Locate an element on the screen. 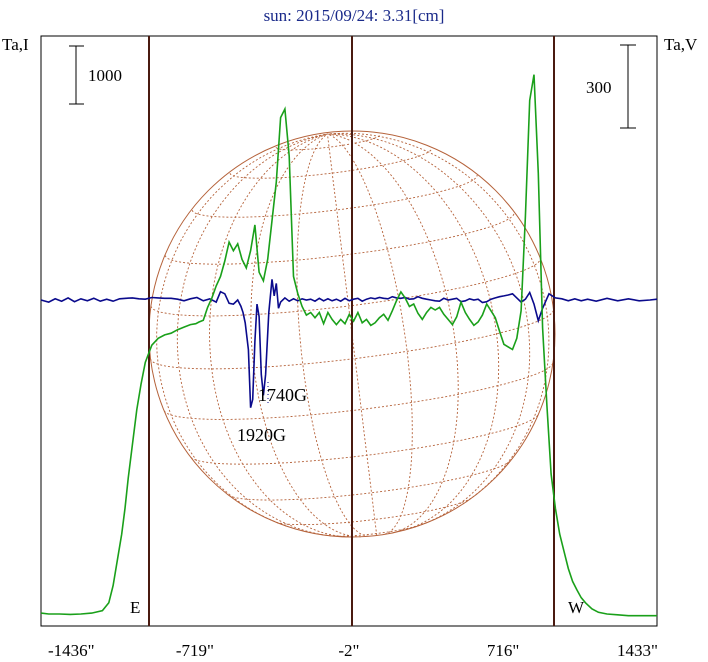  x-tick-label: -2" is located at coordinates (348, 650).